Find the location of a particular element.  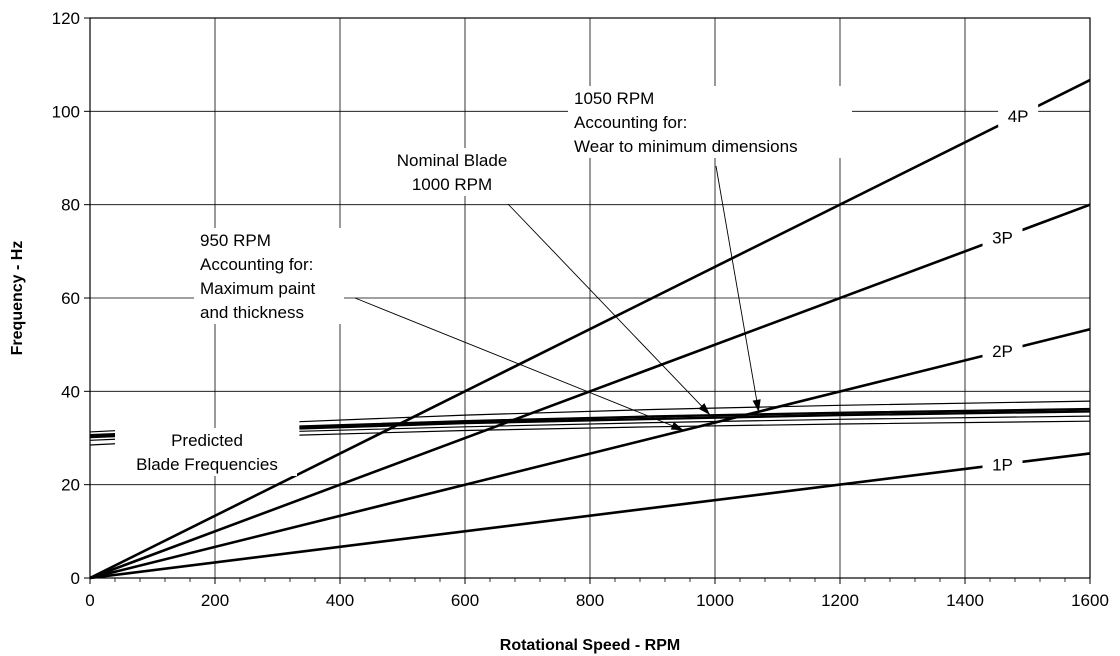

annotation-rpm950-arrowhead is located at coordinates (677, 426).